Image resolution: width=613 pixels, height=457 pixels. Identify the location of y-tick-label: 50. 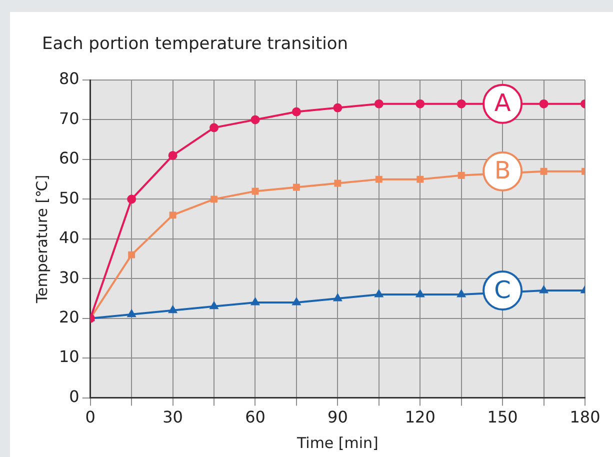
(69, 198).